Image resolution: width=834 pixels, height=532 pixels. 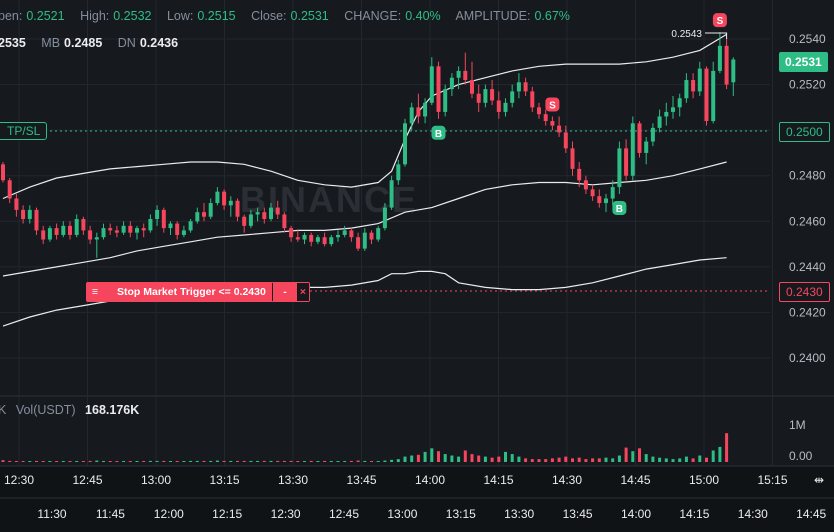 I want to click on tpsl-button: TP/SL, so click(x=24, y=131).